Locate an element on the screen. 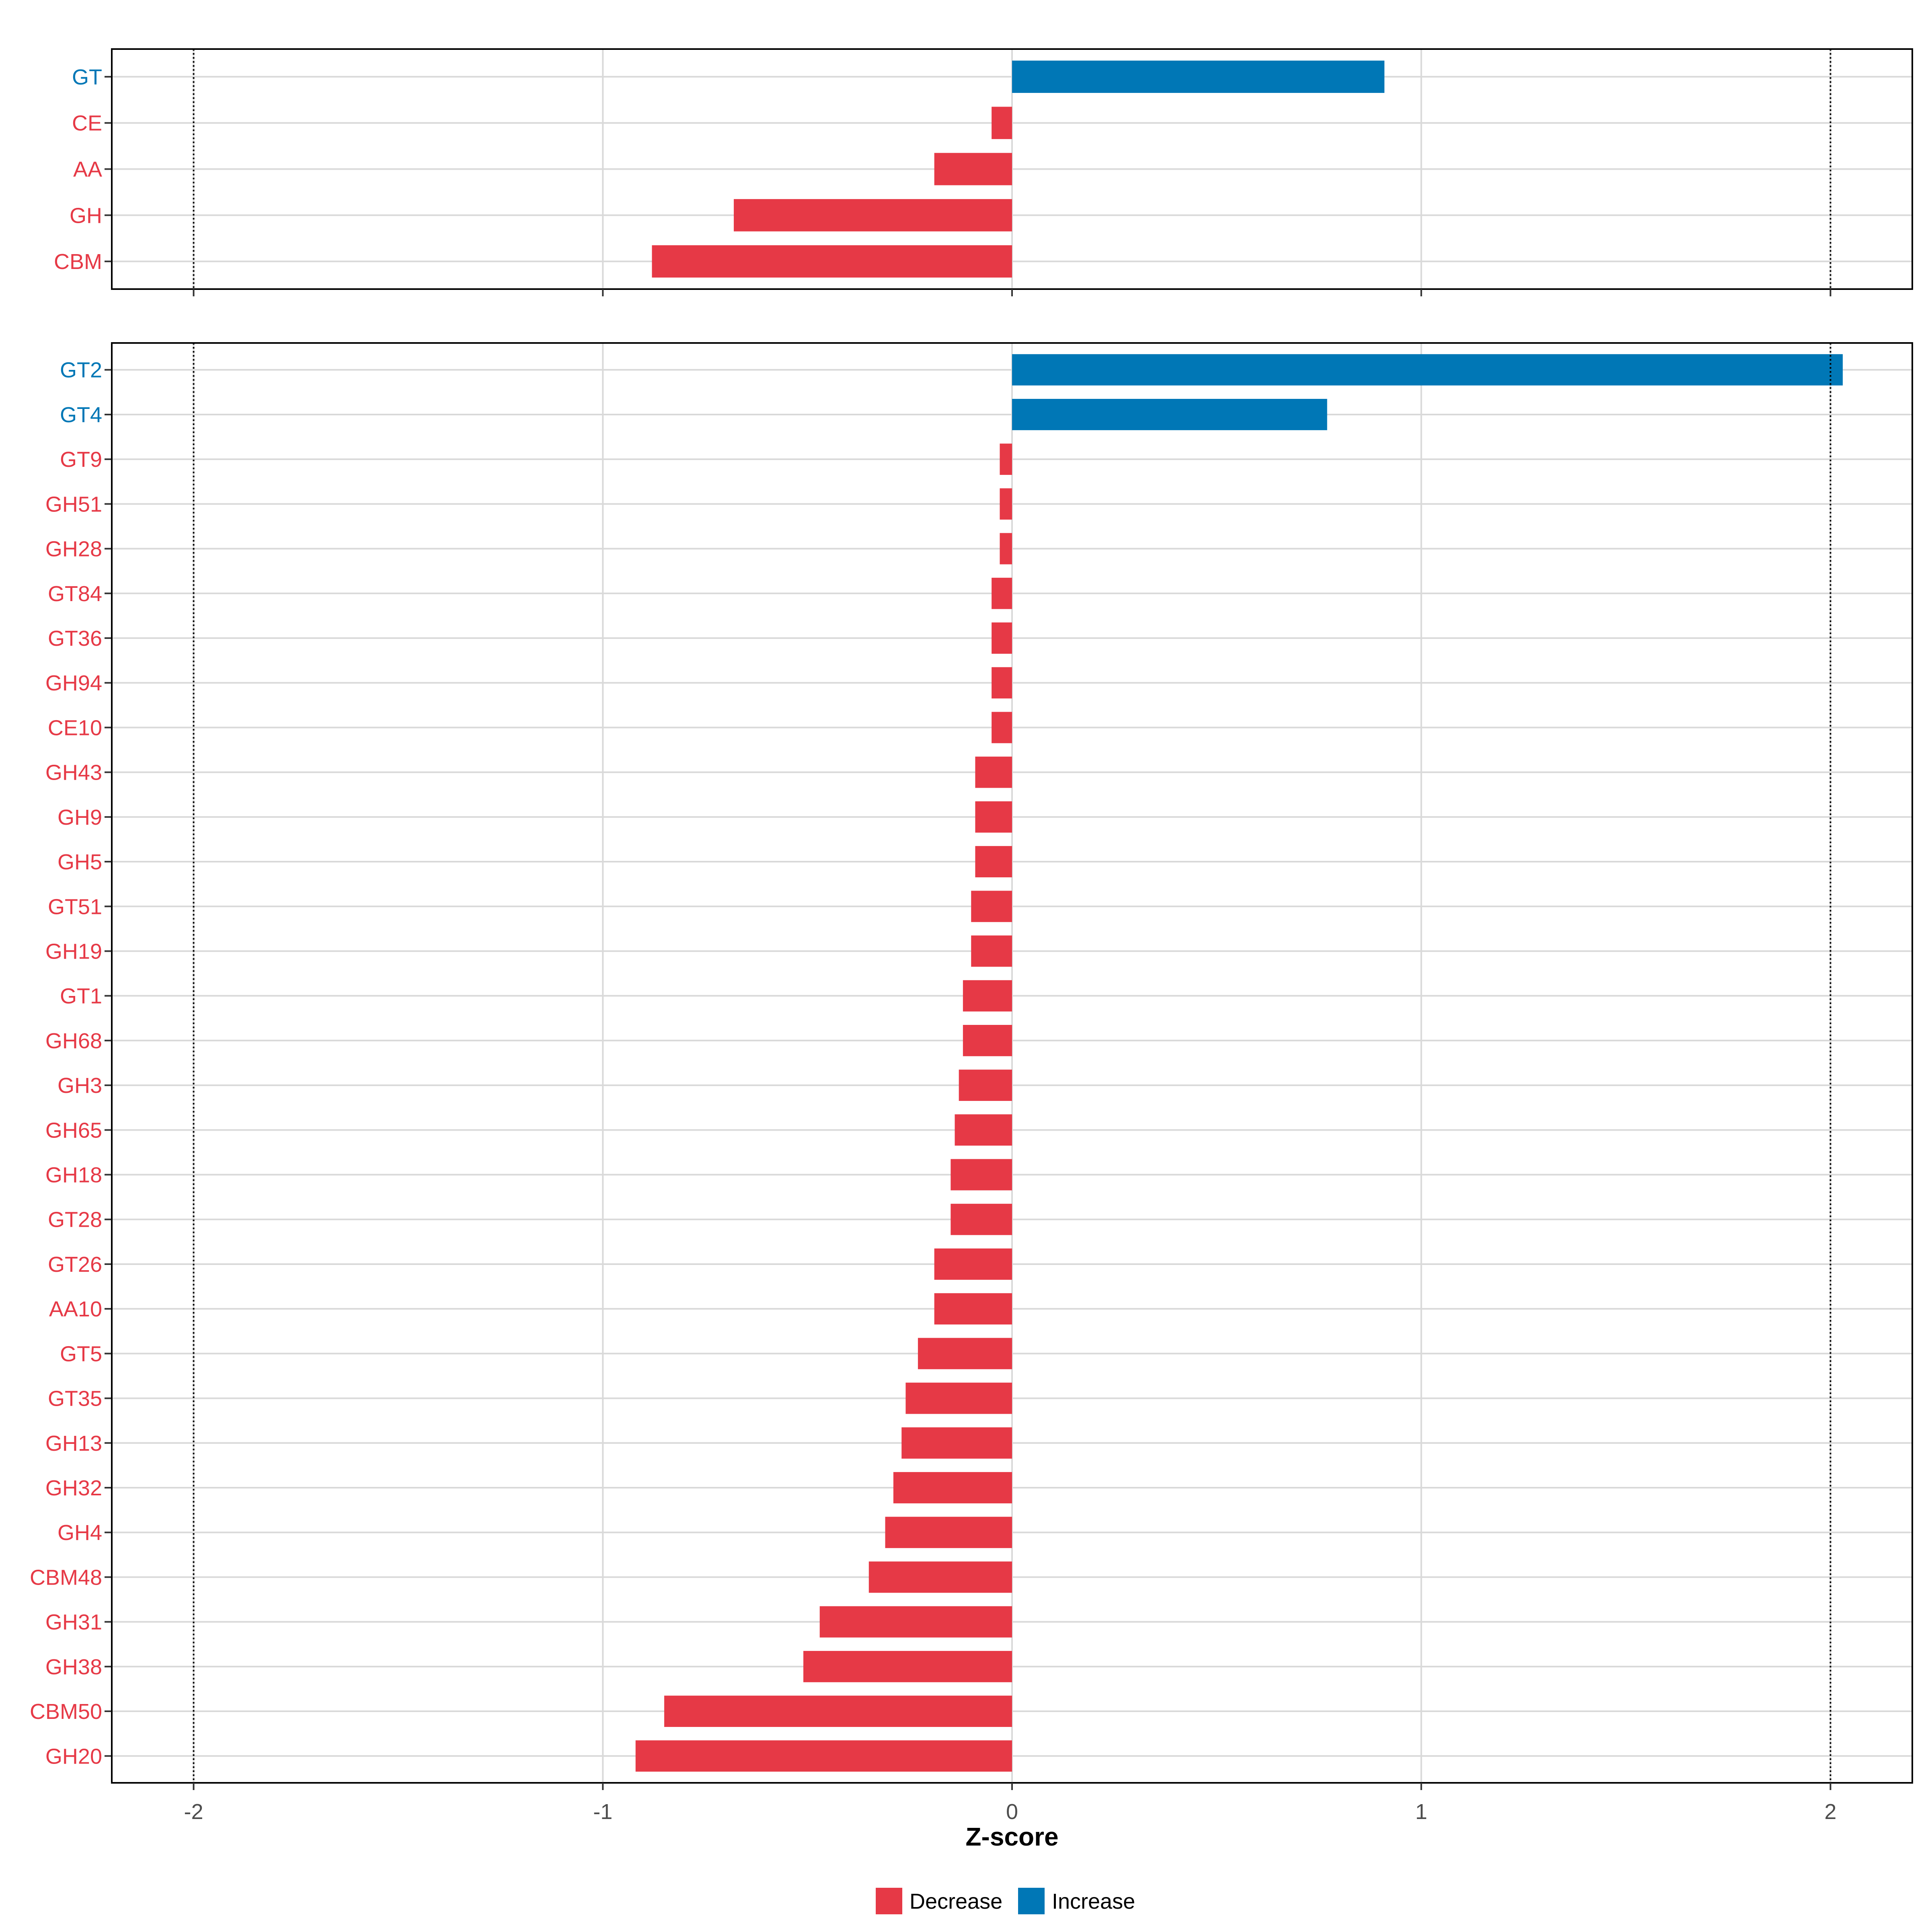  bar-gt9 is located at coordinates (1006, 459).